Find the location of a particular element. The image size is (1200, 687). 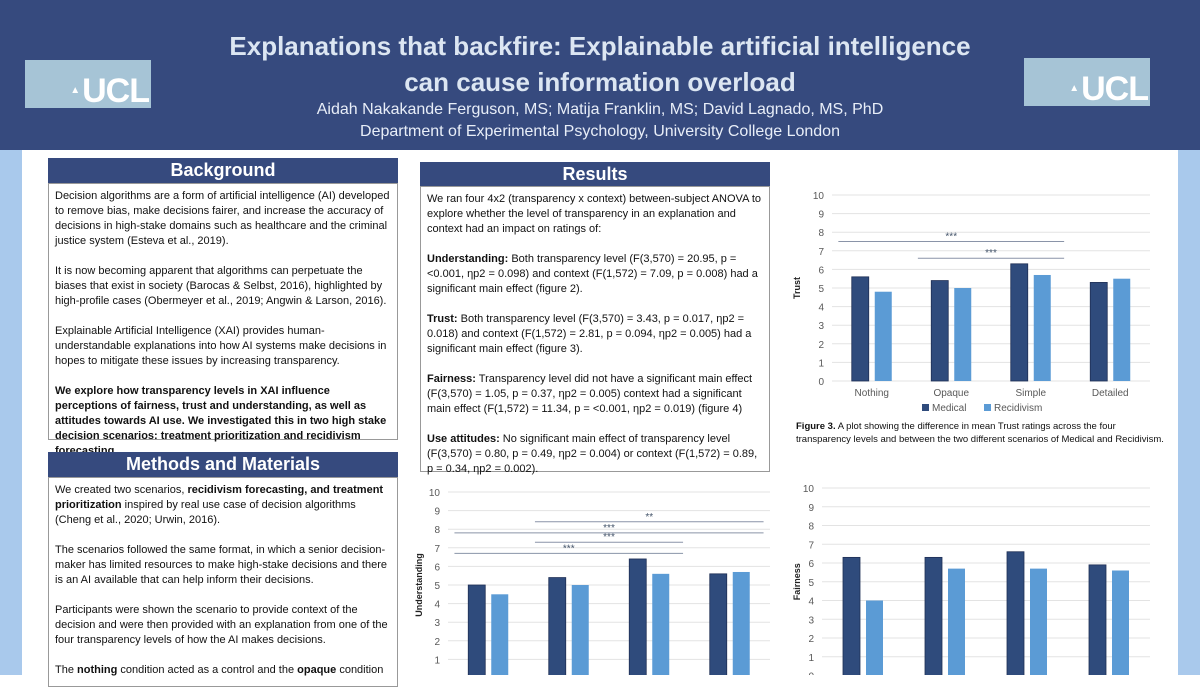

y-axis-label: Understanding is located at coordinates (419, 585).